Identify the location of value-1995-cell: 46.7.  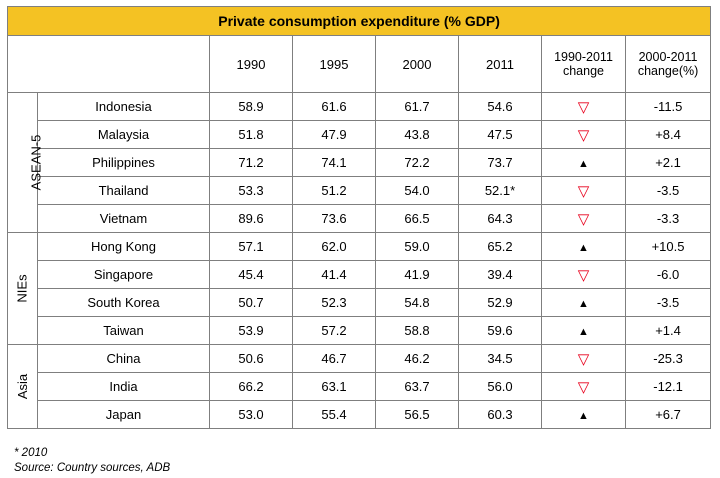
(334, 358).